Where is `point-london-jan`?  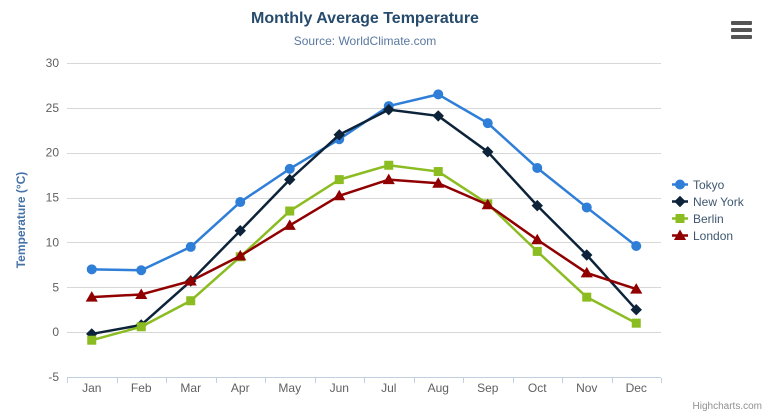
point-london-jan is located at coordinates (91, 296).